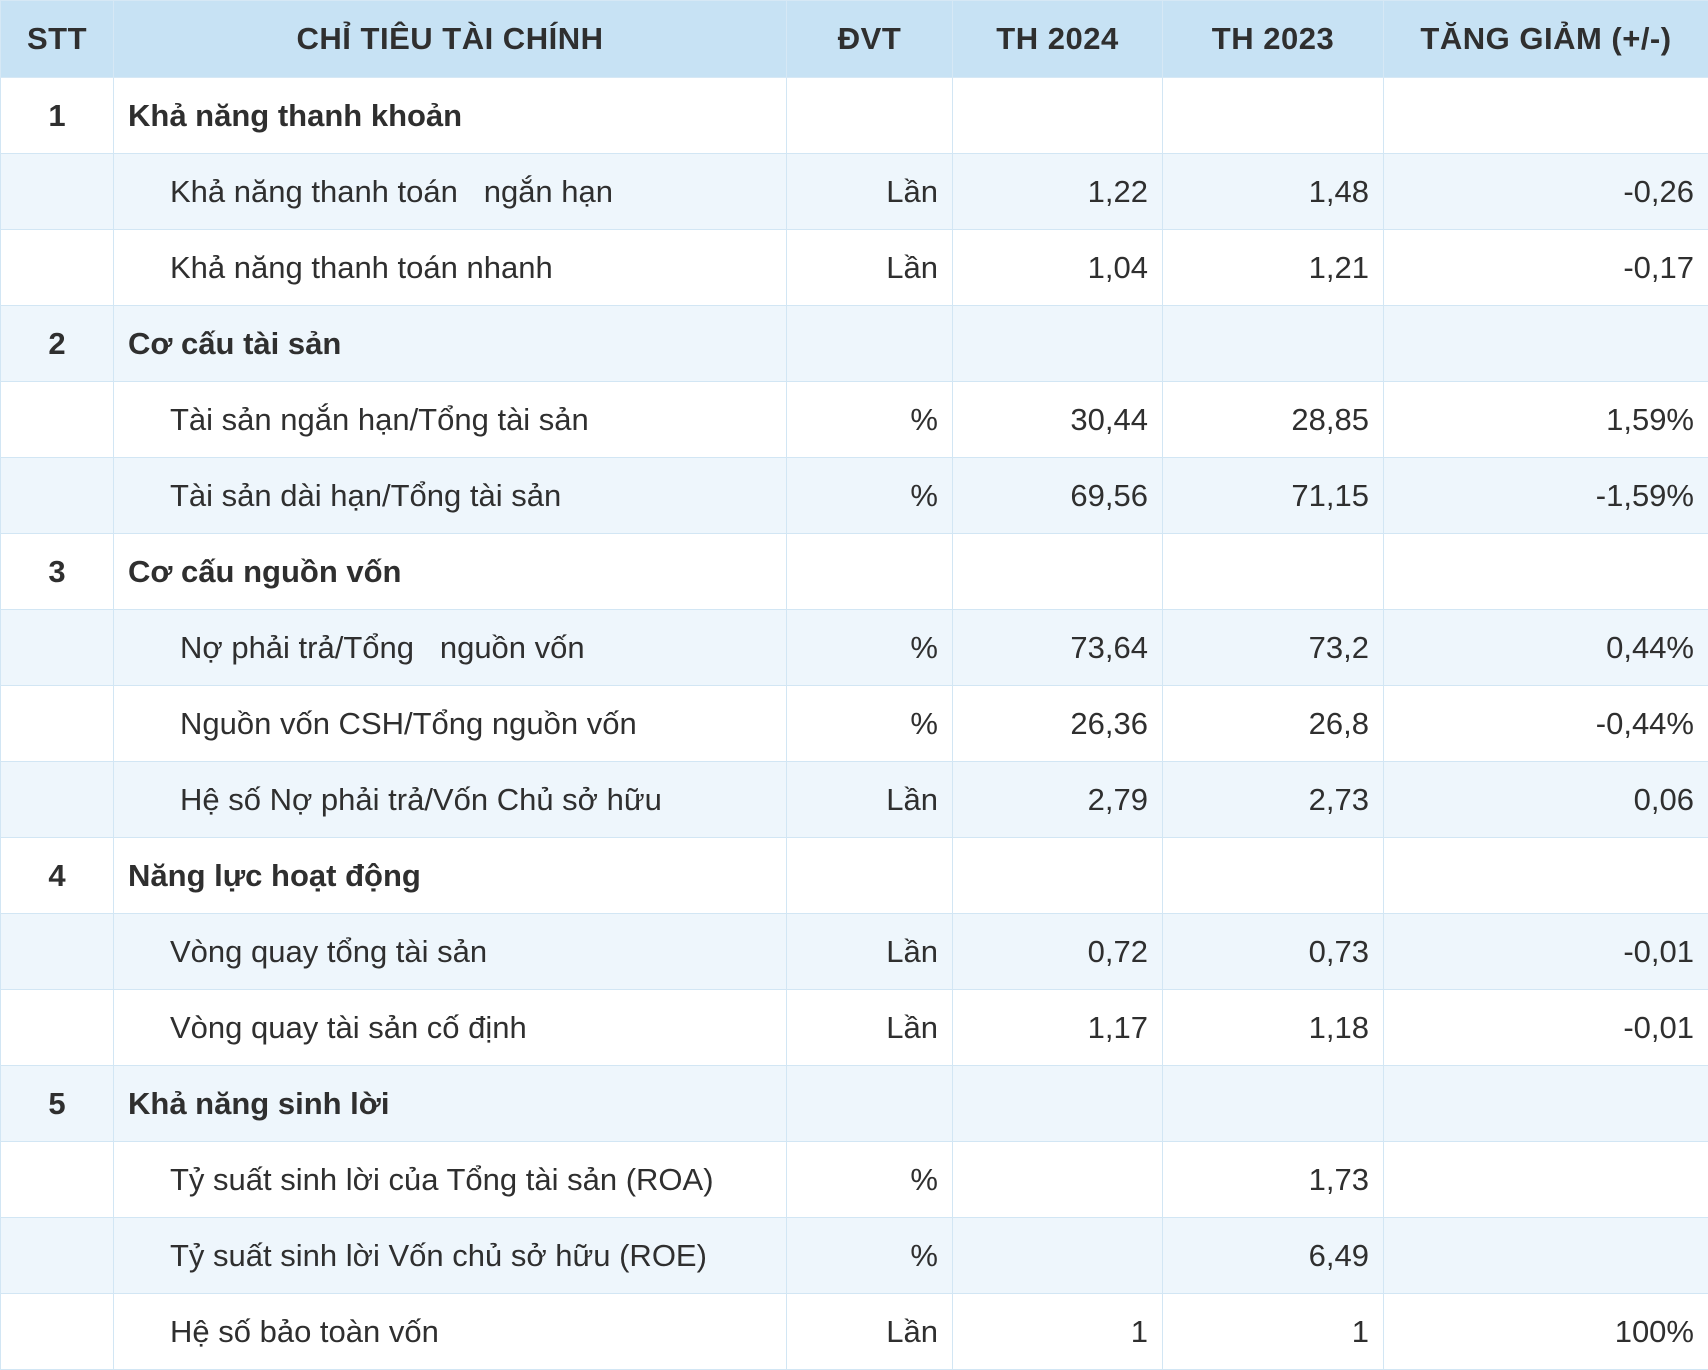 The image size is (1708, 1370). Describe the element at coordinates (1058, 420) in the screenshot. I see `cell-th2024: 30,44` at that location.